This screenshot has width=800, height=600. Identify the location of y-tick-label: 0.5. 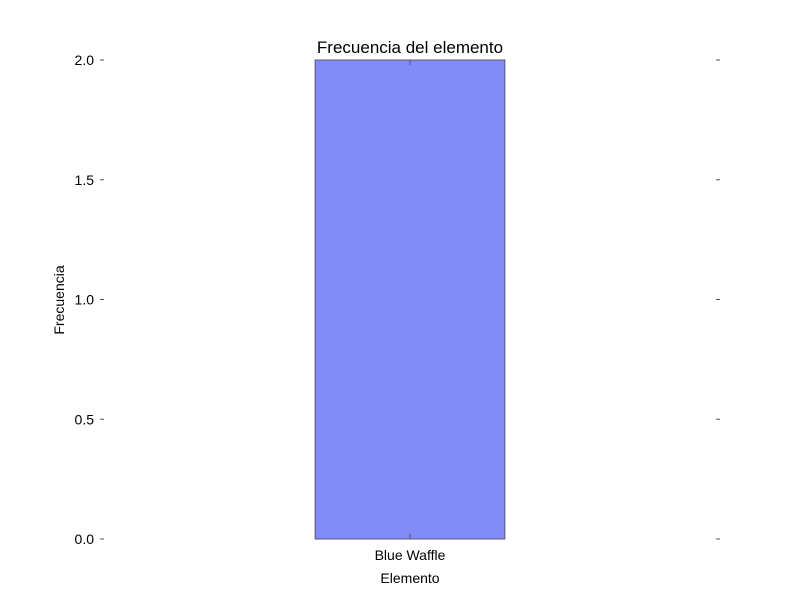
(85, 419).